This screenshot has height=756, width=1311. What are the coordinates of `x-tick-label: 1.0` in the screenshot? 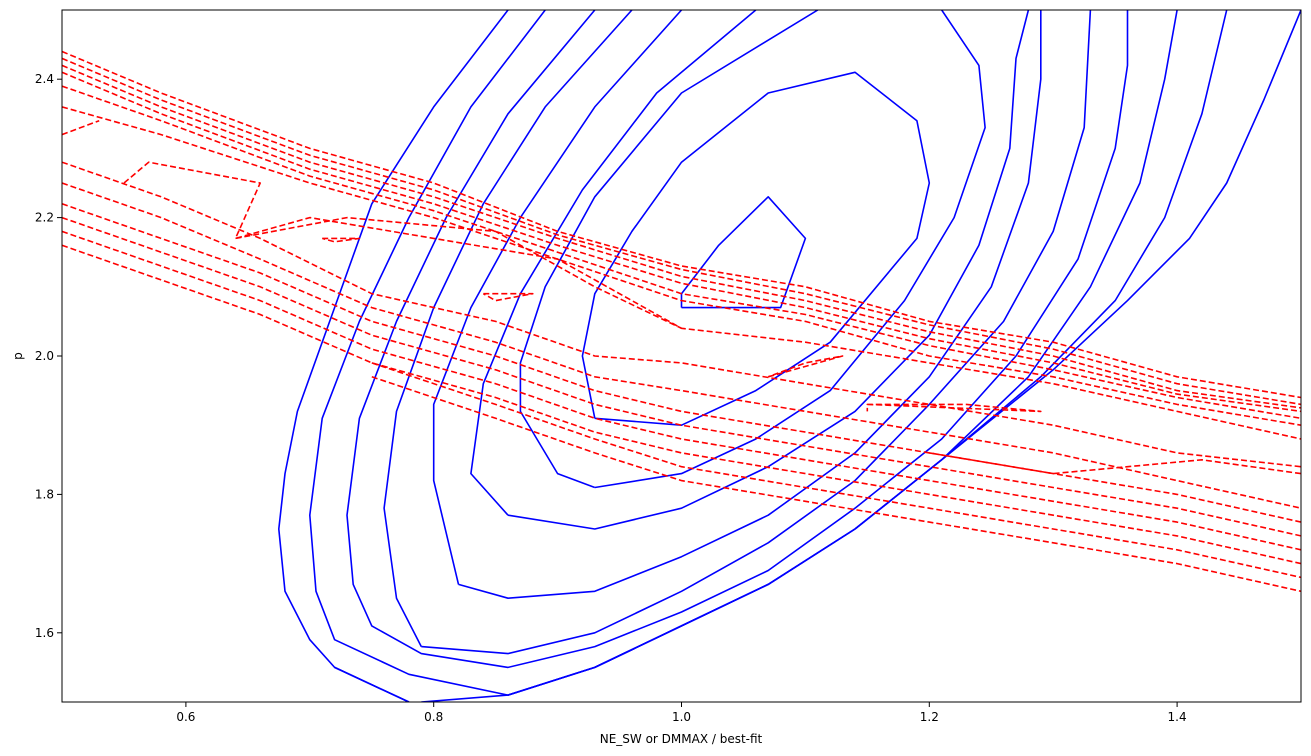 It's located at (681, 717).